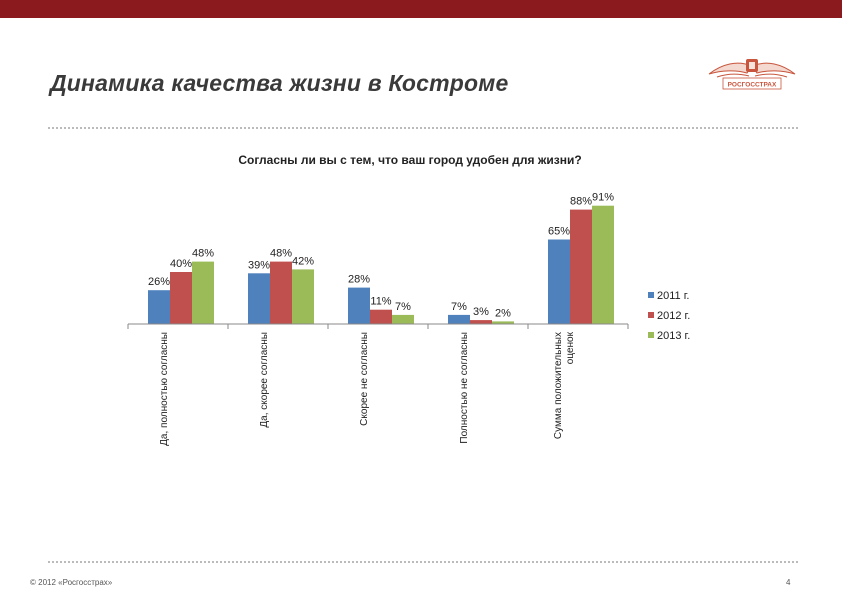  Describe the element at coordinates (481, 312) in the screenshot. I see `data-label: 3%` at that location.